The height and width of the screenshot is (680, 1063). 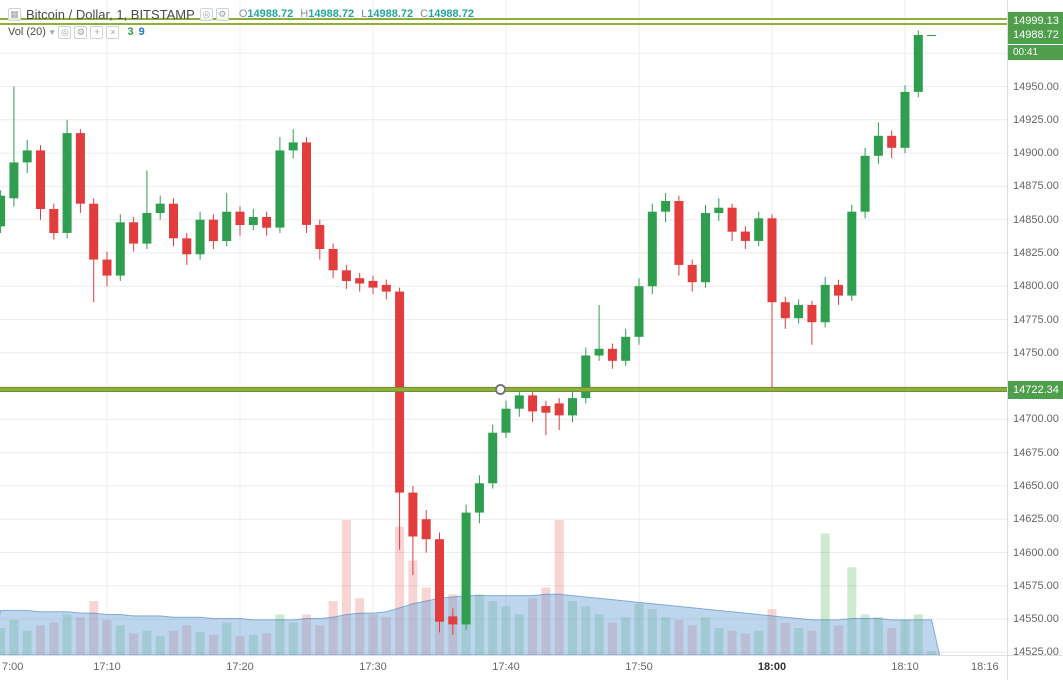 I want to click on chevron-down-icon: ▾, so click(x=52, y=31).